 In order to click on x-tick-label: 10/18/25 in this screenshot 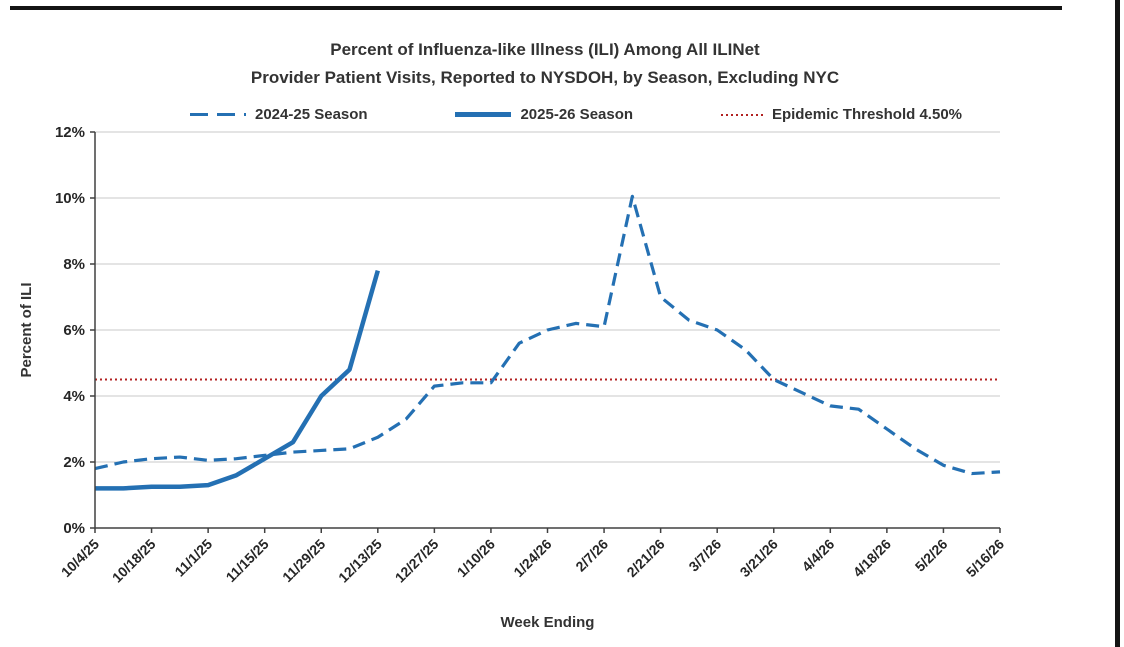, I will do `click(134, 561)`.